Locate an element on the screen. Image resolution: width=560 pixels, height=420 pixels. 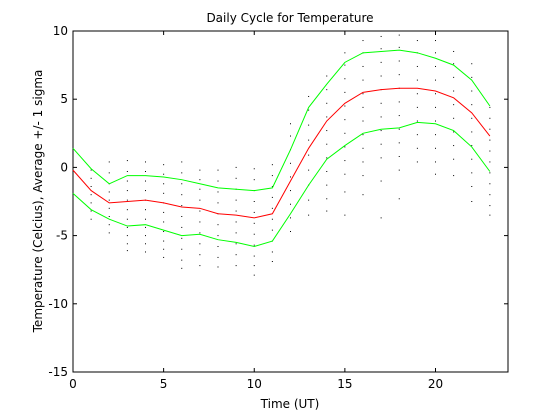
x-tick-label: 20 is located at coordinates (435, 384).